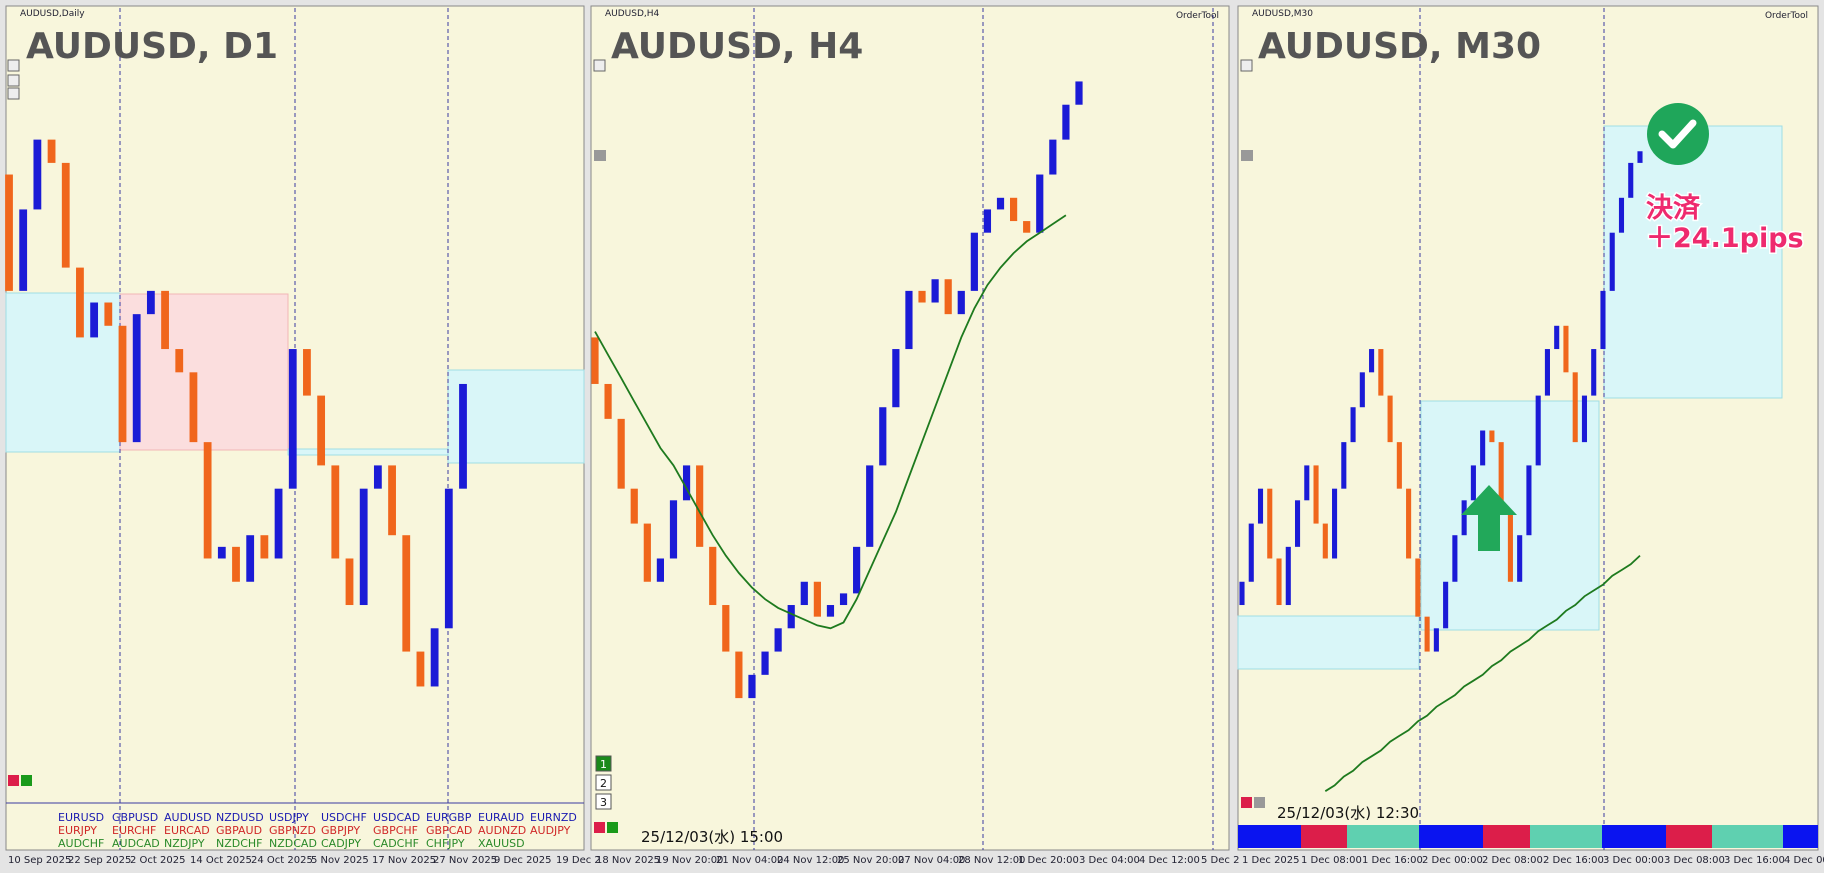 This screenshot has width=1824, height=873. What do you see at coordinates (187, 830) in the screenshot?
I see `symbol-button: EURCAD` at bounding box center [187, 830].